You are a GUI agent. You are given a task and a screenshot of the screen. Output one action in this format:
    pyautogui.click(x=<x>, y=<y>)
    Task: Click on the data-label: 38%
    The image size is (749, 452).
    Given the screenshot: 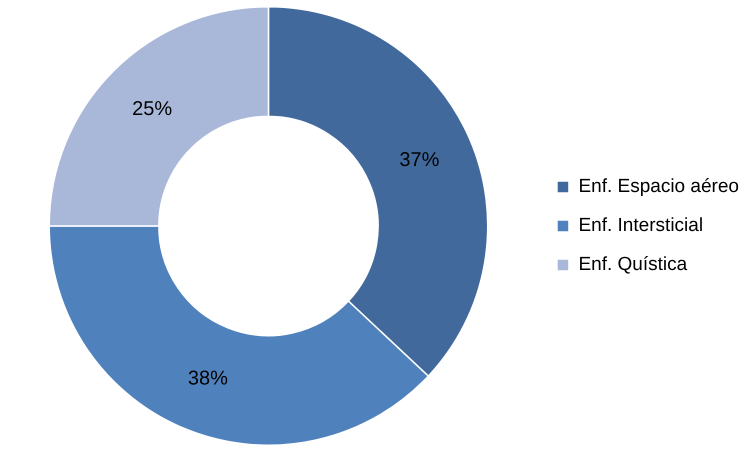 What is the action you would take?
    pyautogui.click(x=208, y=378)
    